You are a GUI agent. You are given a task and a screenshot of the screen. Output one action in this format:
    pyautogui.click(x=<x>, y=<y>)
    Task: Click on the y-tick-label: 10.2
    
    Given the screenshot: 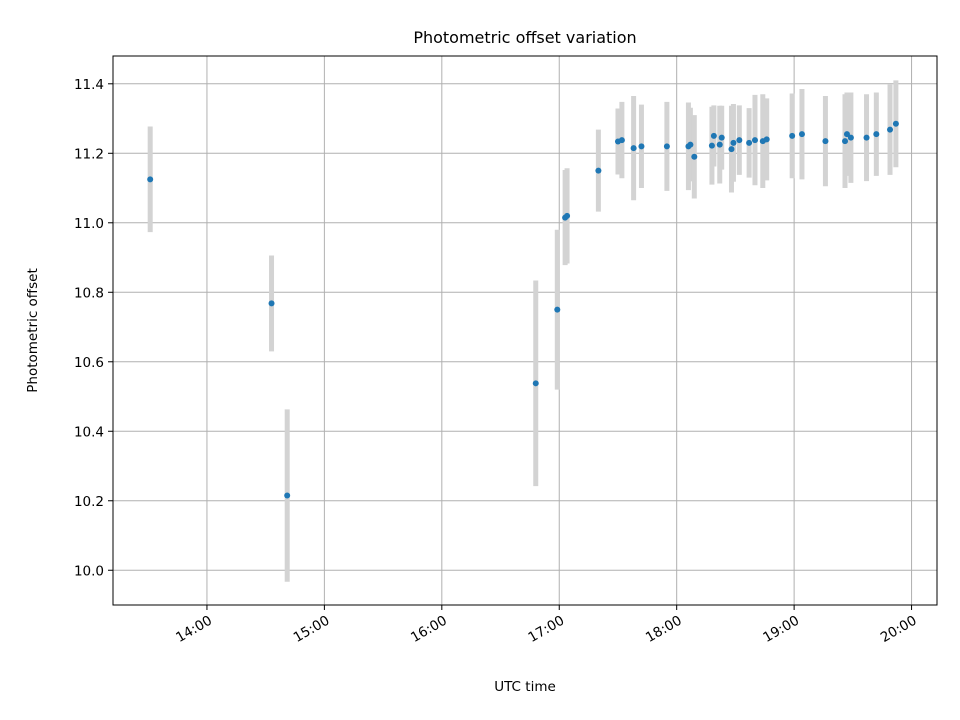 What is the action you would take?
    pyautogui.click(x=89, y=502)
    